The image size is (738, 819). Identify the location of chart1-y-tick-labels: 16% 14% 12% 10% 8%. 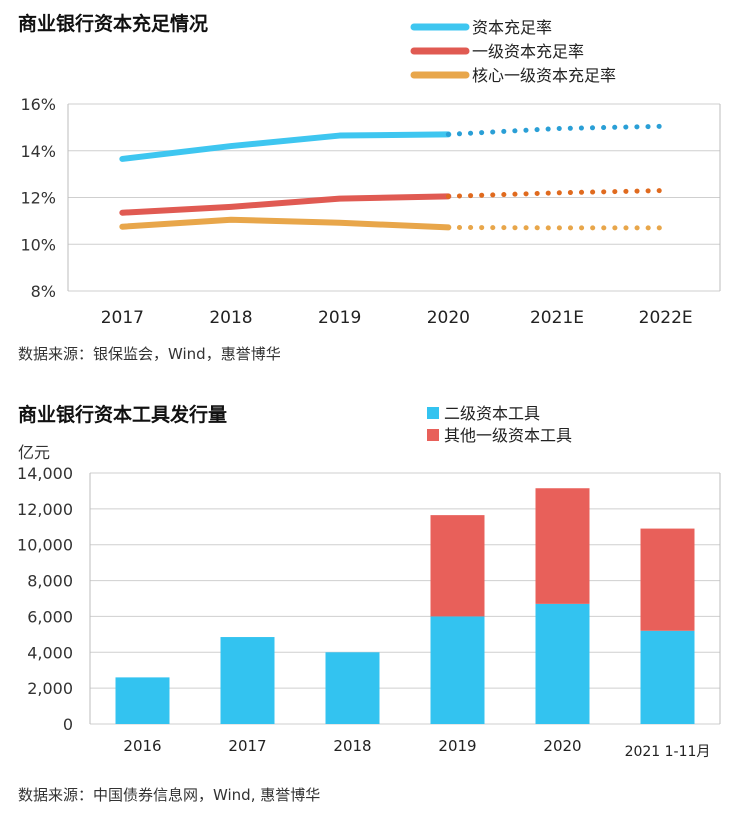
(38, 198).